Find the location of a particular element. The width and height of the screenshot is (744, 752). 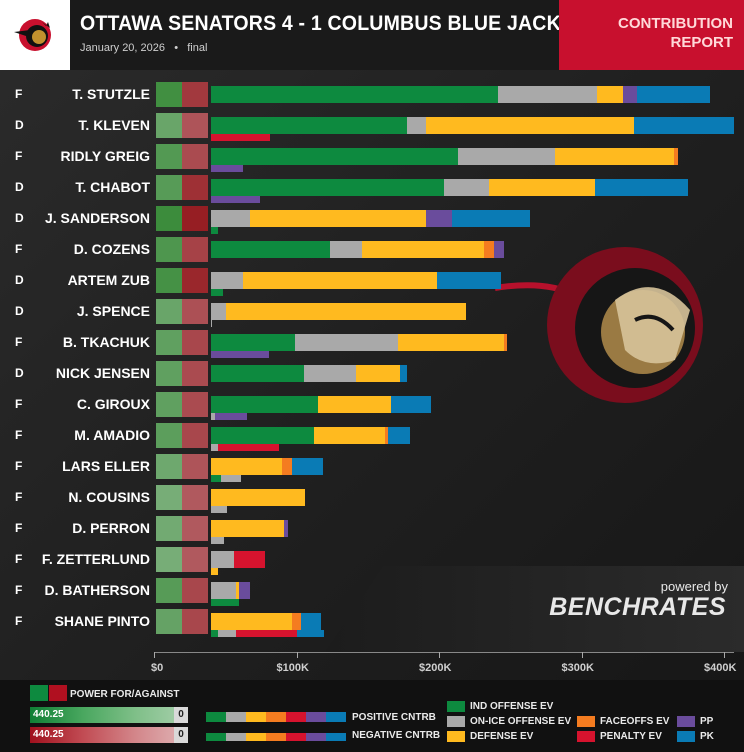

team-logo is located at coordinates (35, 35).